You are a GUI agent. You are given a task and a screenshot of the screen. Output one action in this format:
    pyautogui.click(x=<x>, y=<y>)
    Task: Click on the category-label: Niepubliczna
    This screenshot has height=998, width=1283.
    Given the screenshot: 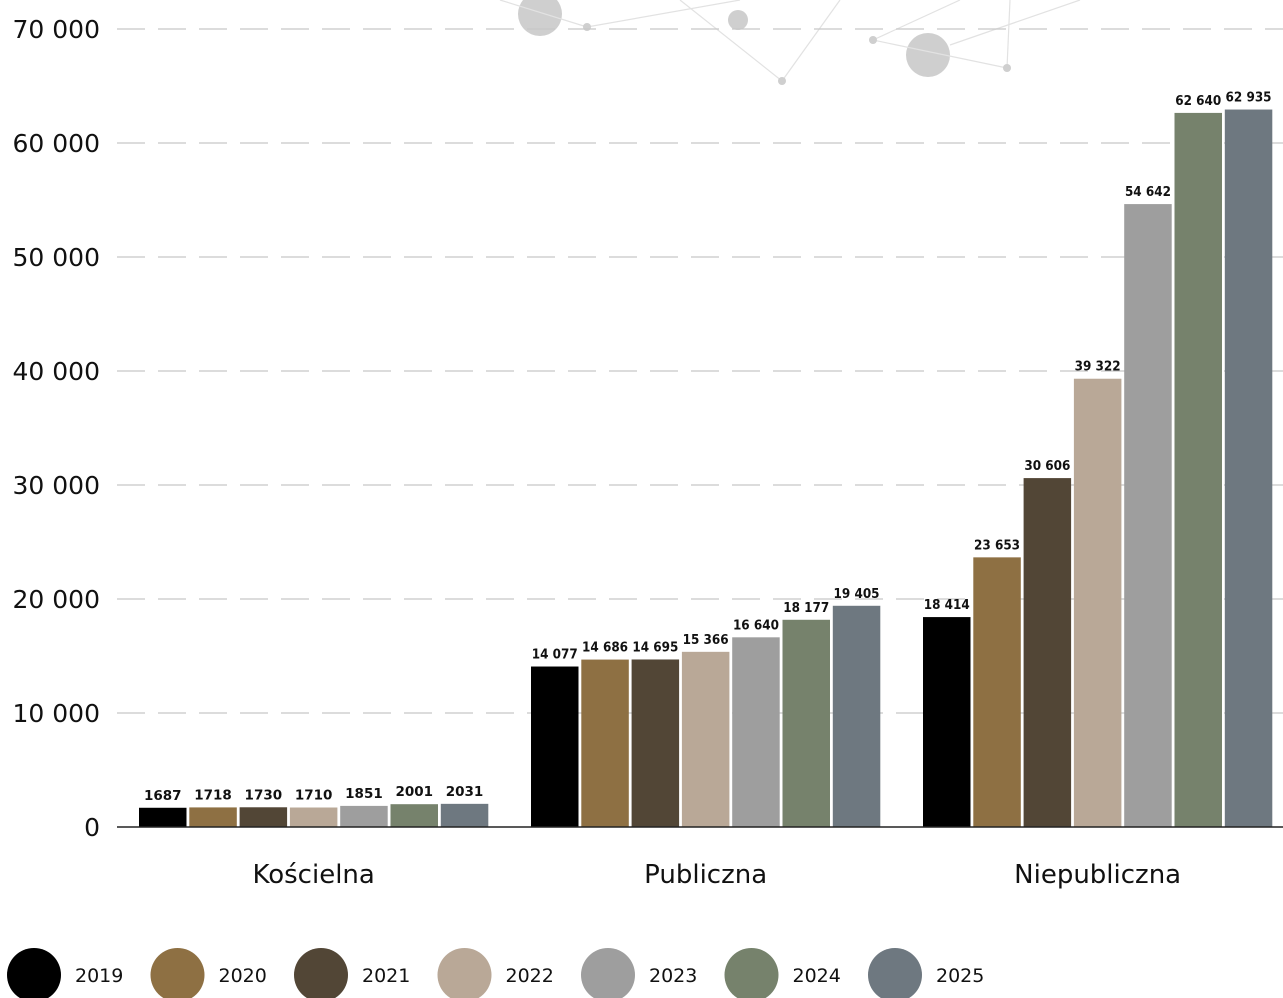 What is the action you would take?
    pyautogui.click(x=1097, y=875)
    